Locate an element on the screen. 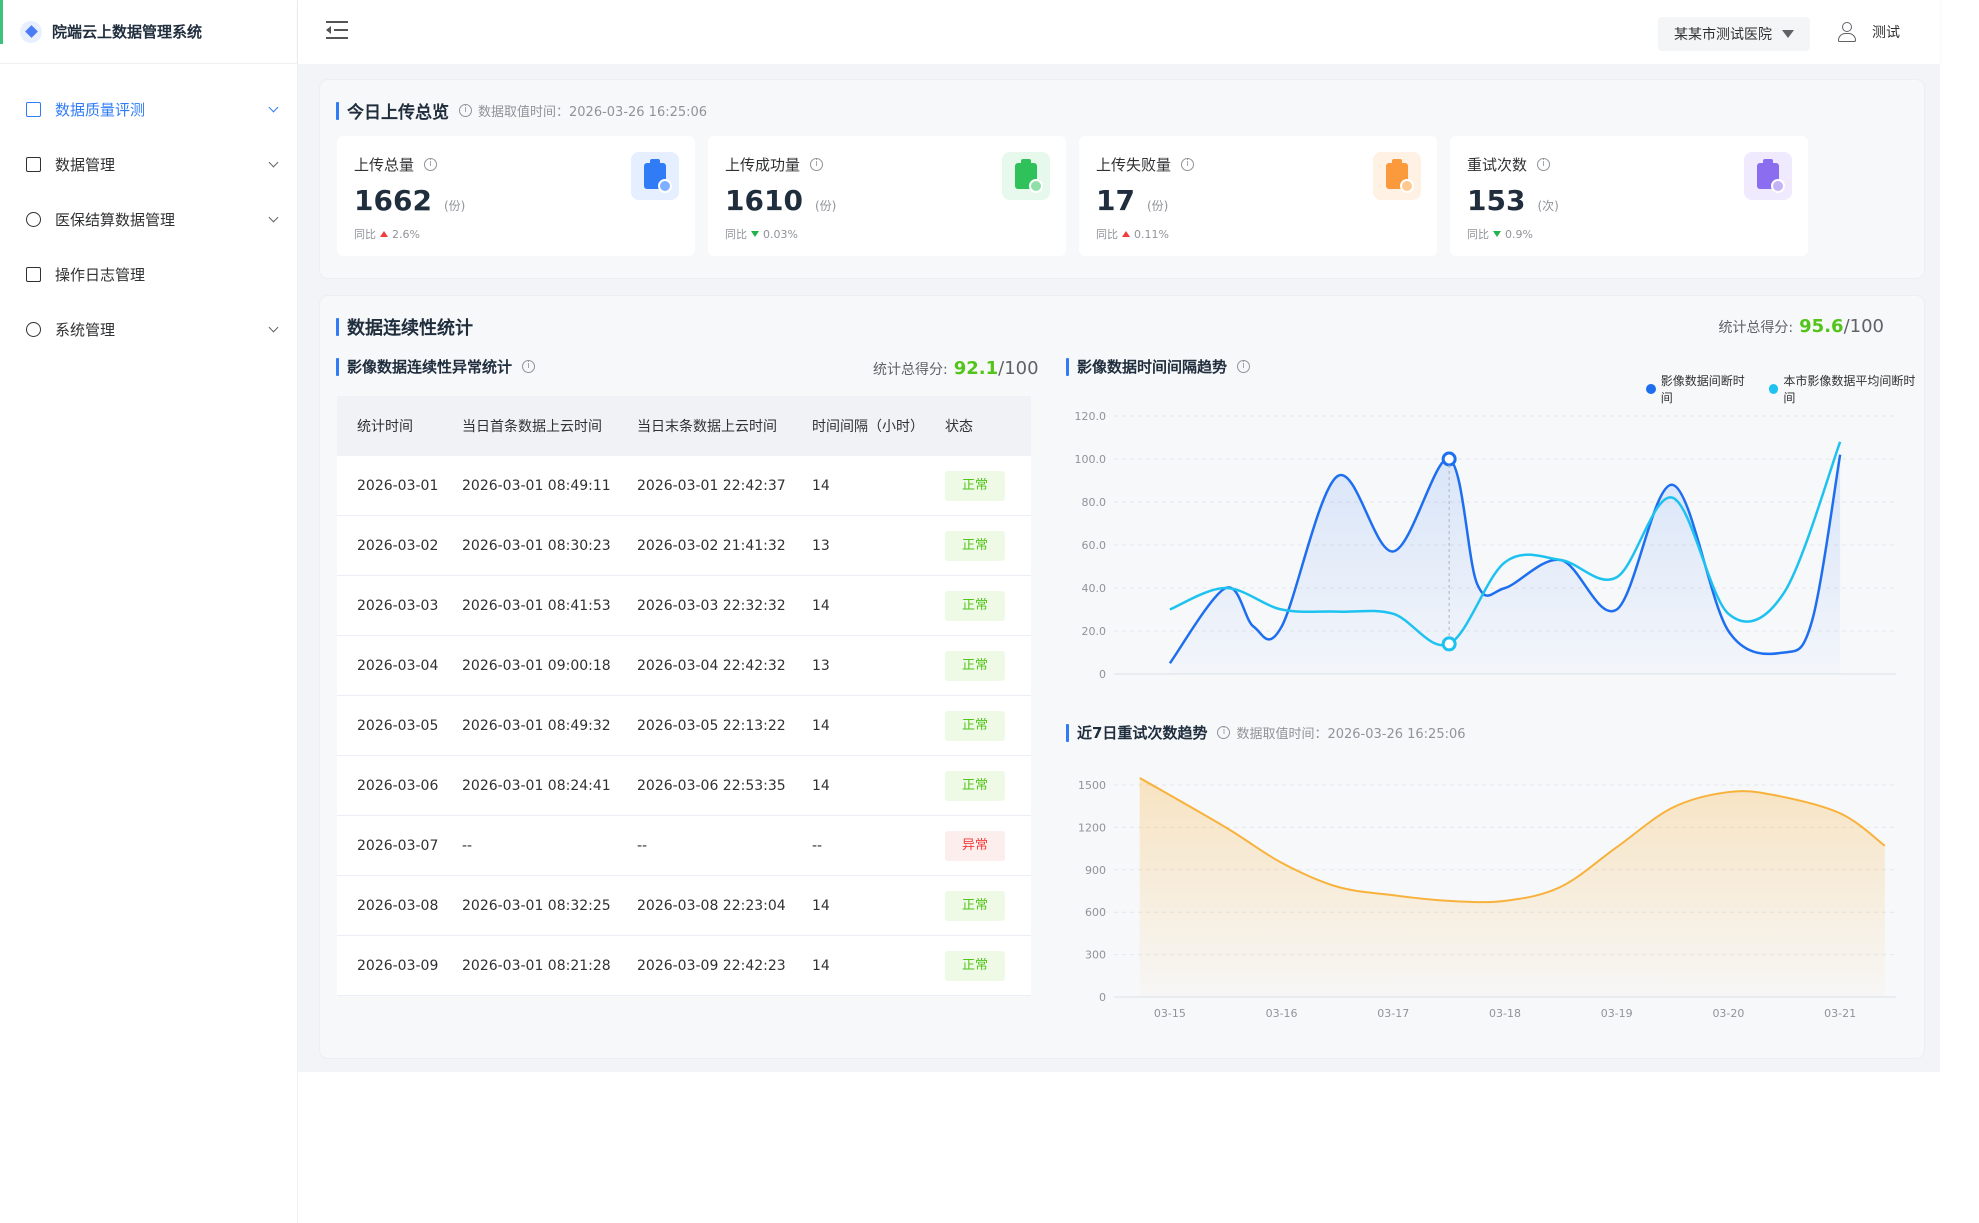 The image size is (1979, 1223). line-chart-legend: 影像数据间断时间 本市影像数据平均间断时间 is located at coordinates (1785, 389).